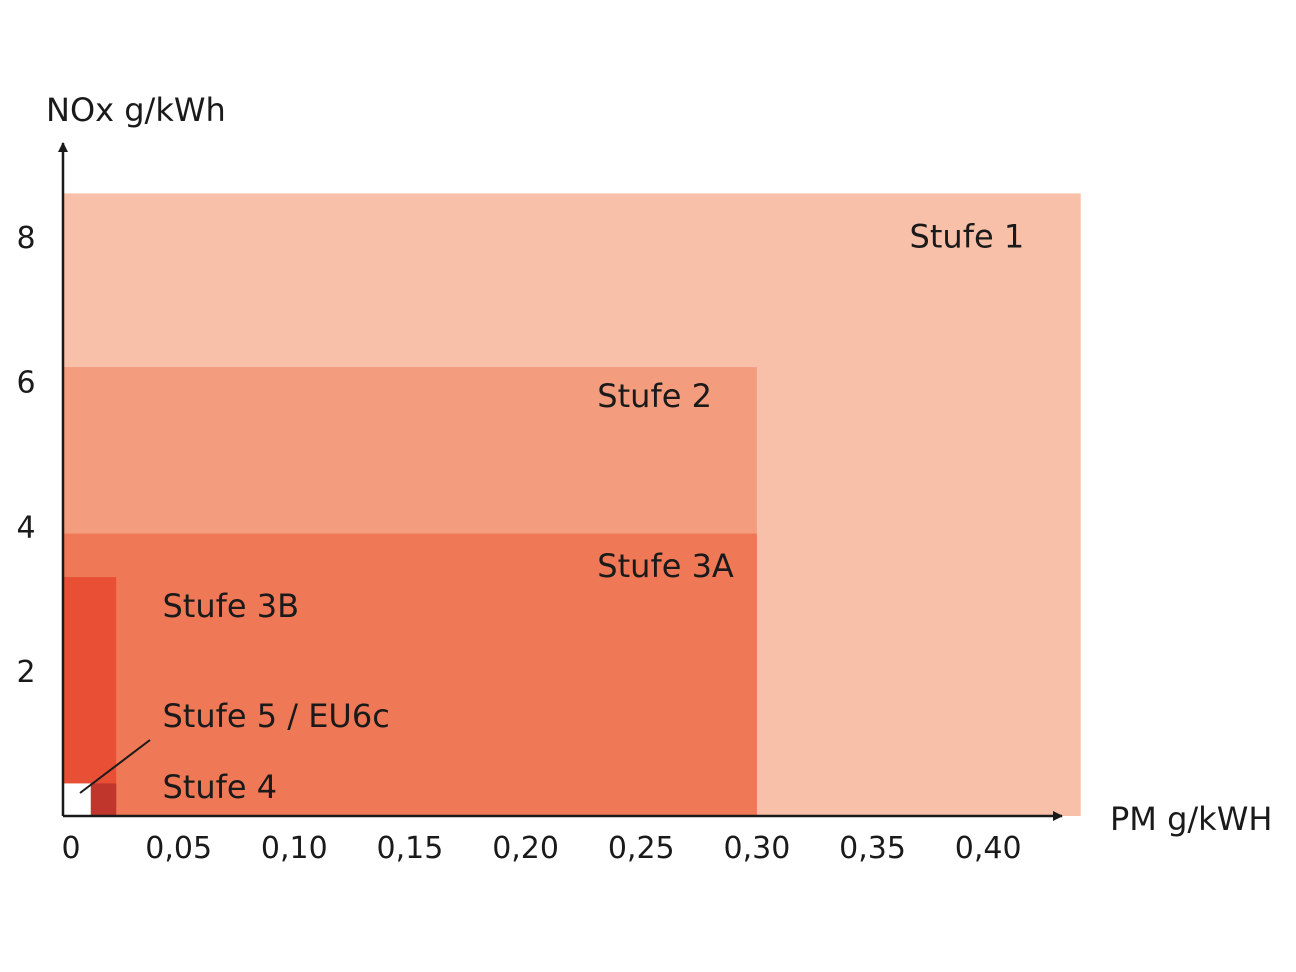 The height and width of the screenshot is (972, 1296). I want to click on x-tick-label: 0,35, so click(872, 848).